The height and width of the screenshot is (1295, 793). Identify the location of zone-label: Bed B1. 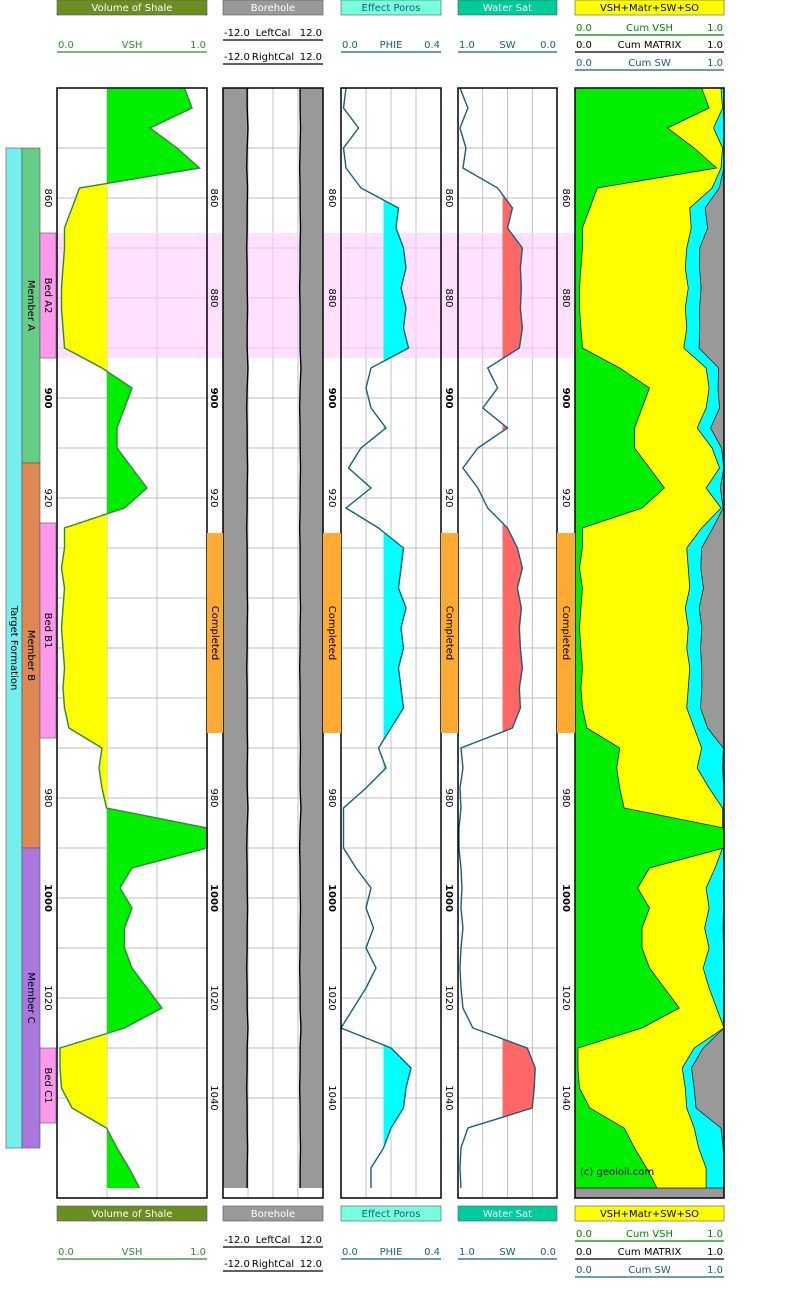
(47, 631).